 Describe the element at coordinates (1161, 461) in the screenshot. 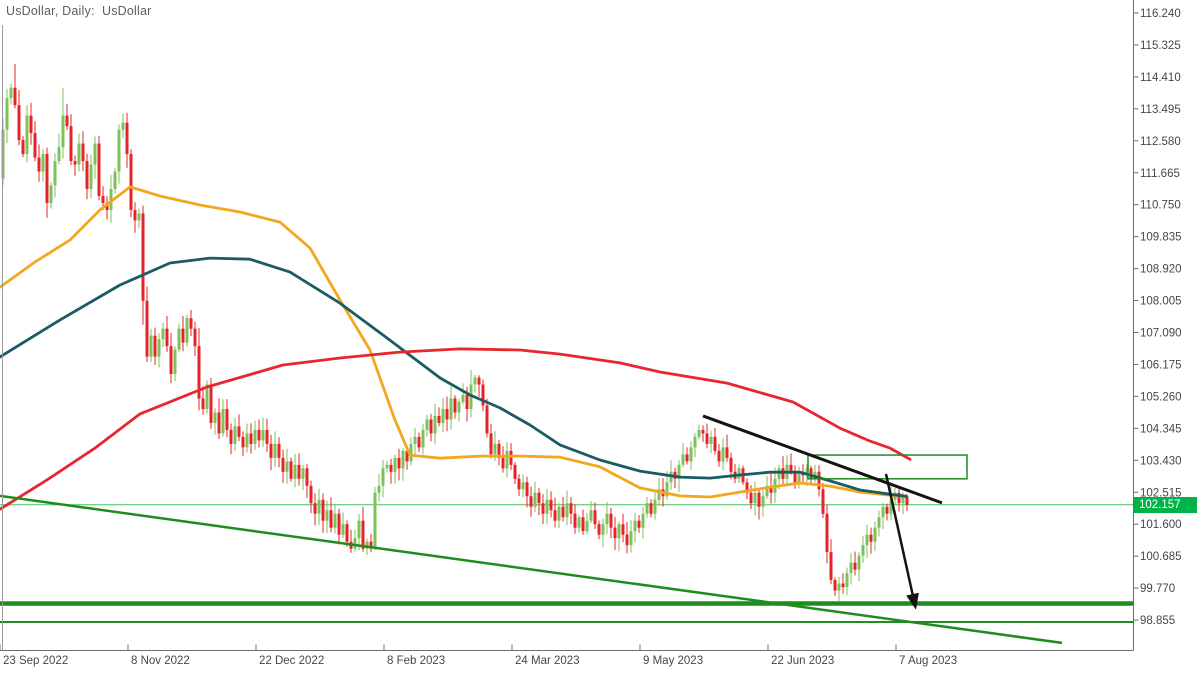

I see `y-axis-label: 103.430` at that location.